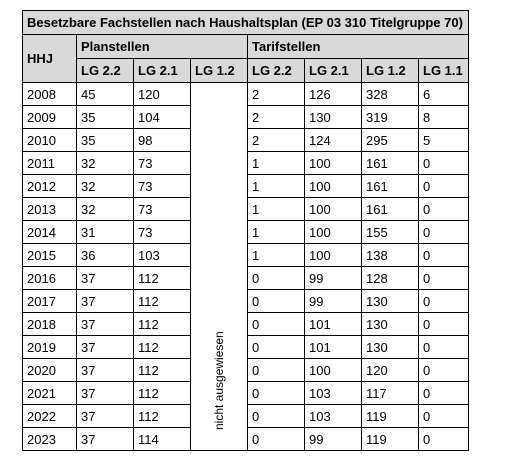  Describe the element at coordinates (49, 163) in the screenshot. I see `year-cell: 2011` at that location.